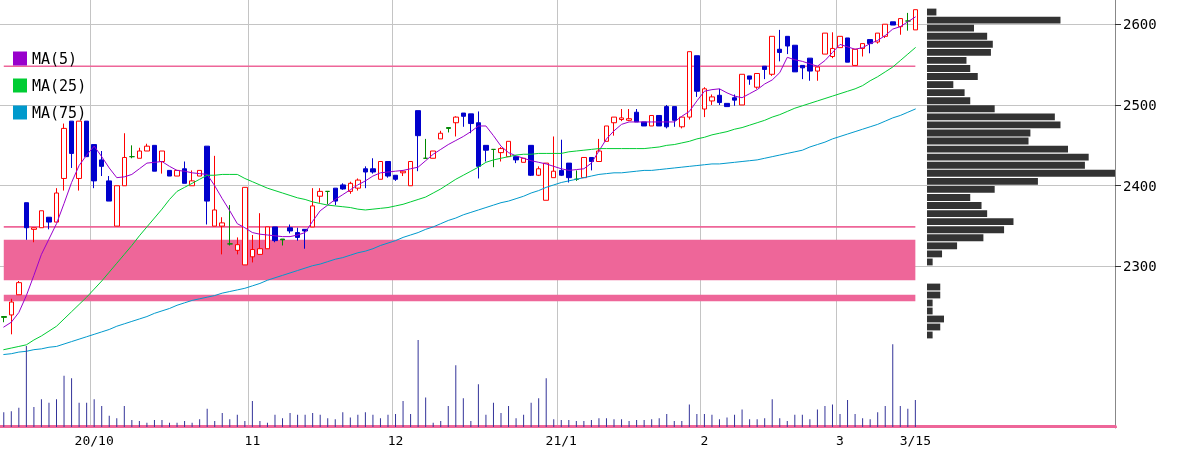 This screenshot has height=452, width=1200. What do you see at coordinates (704, 440) in the screenshot?
I see `x-tick-label: 2` at bounding box center [704, 440].